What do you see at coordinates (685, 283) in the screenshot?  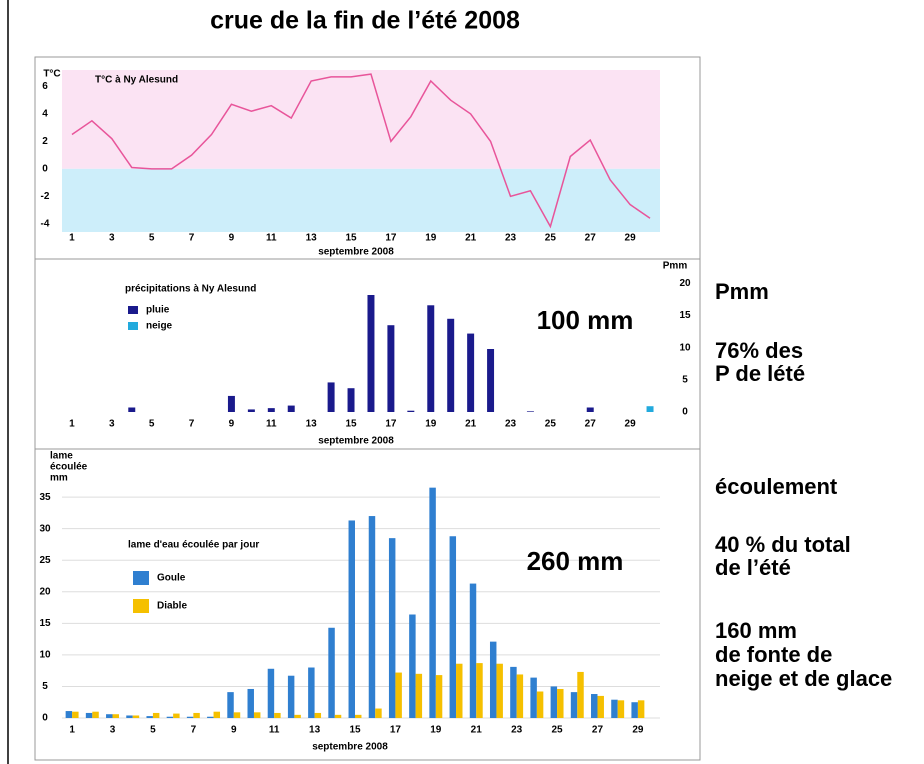 I see `y-tick-label: 20` at bounding box center [685, 283].